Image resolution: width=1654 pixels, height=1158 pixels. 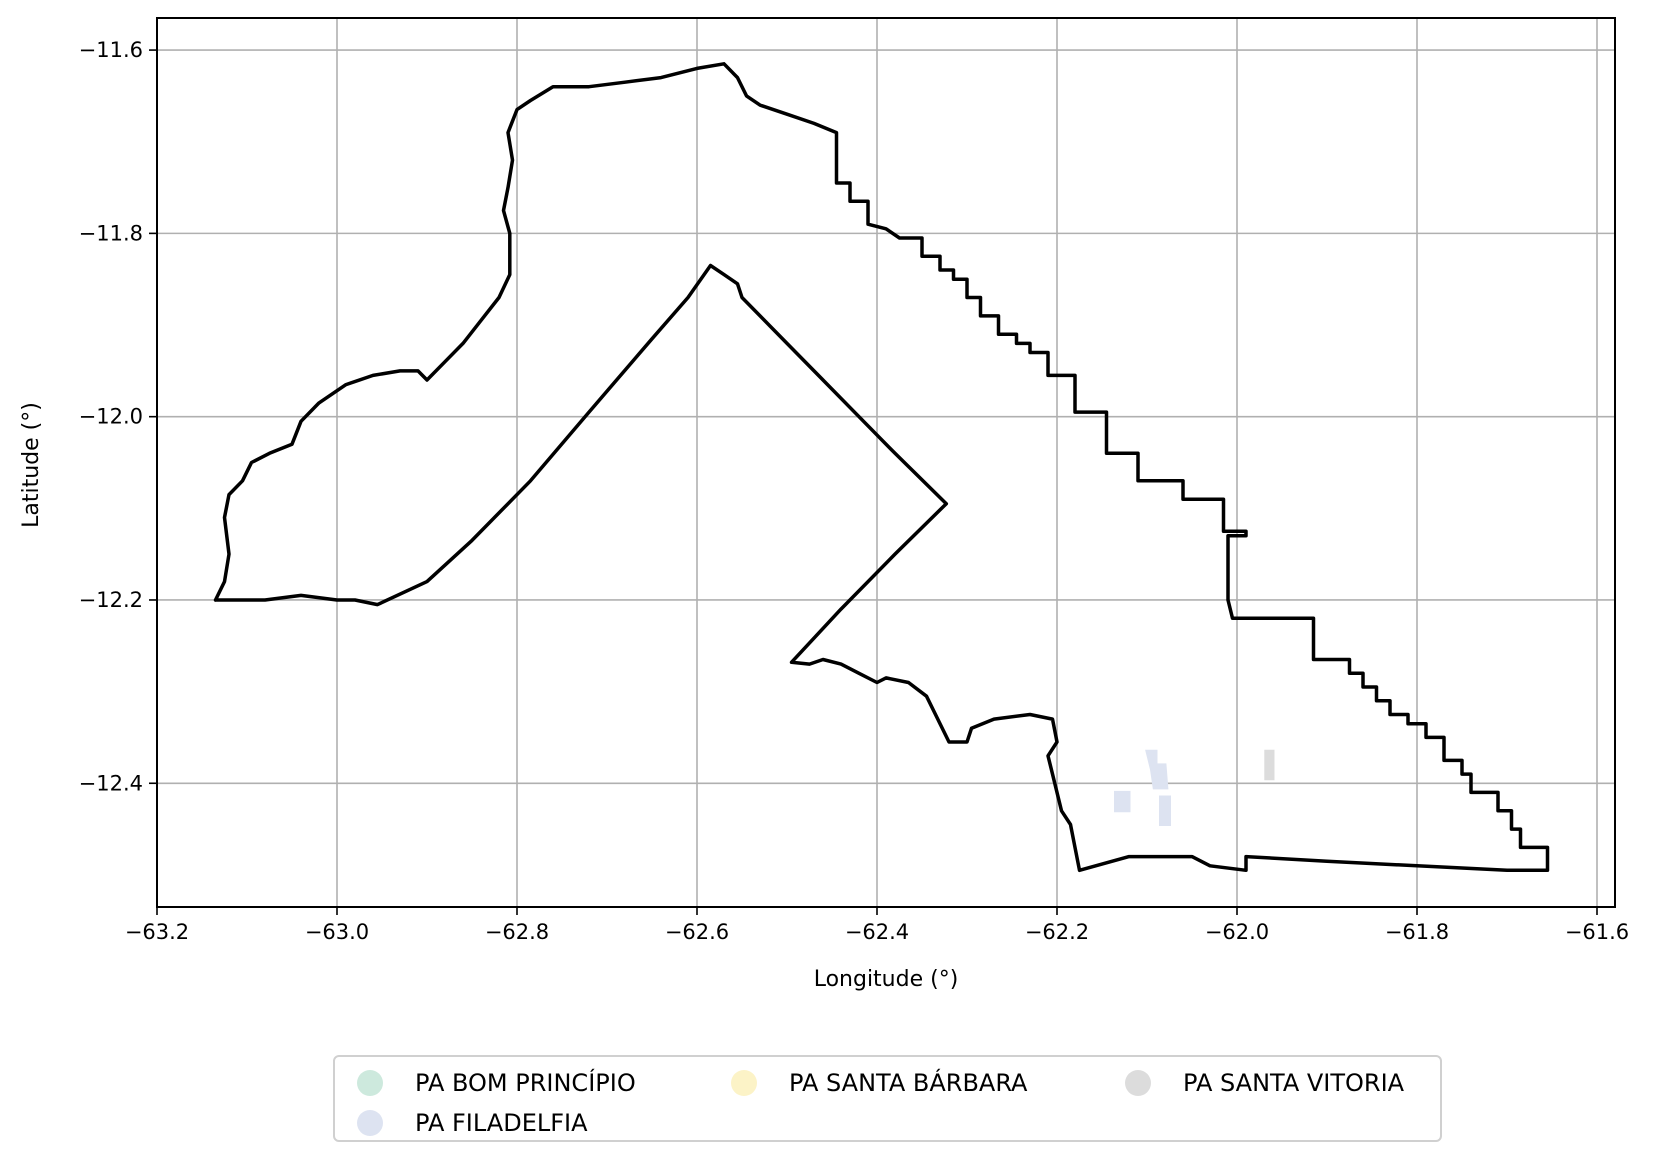 I want to click on settlement-patches, so click(x=1195, y=787).